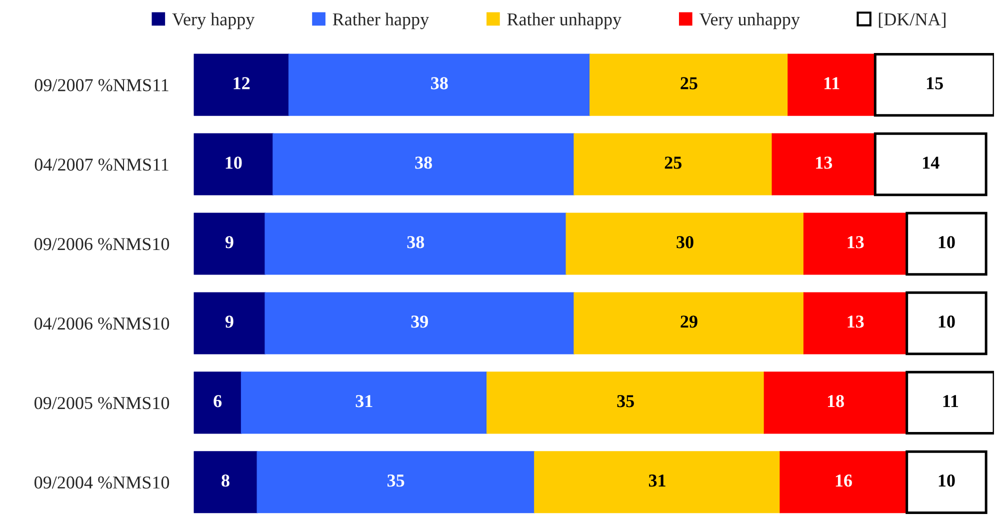 The height and width of the screenshot is (524, 999). I want to click on data-label: 29, so click(689, 322).